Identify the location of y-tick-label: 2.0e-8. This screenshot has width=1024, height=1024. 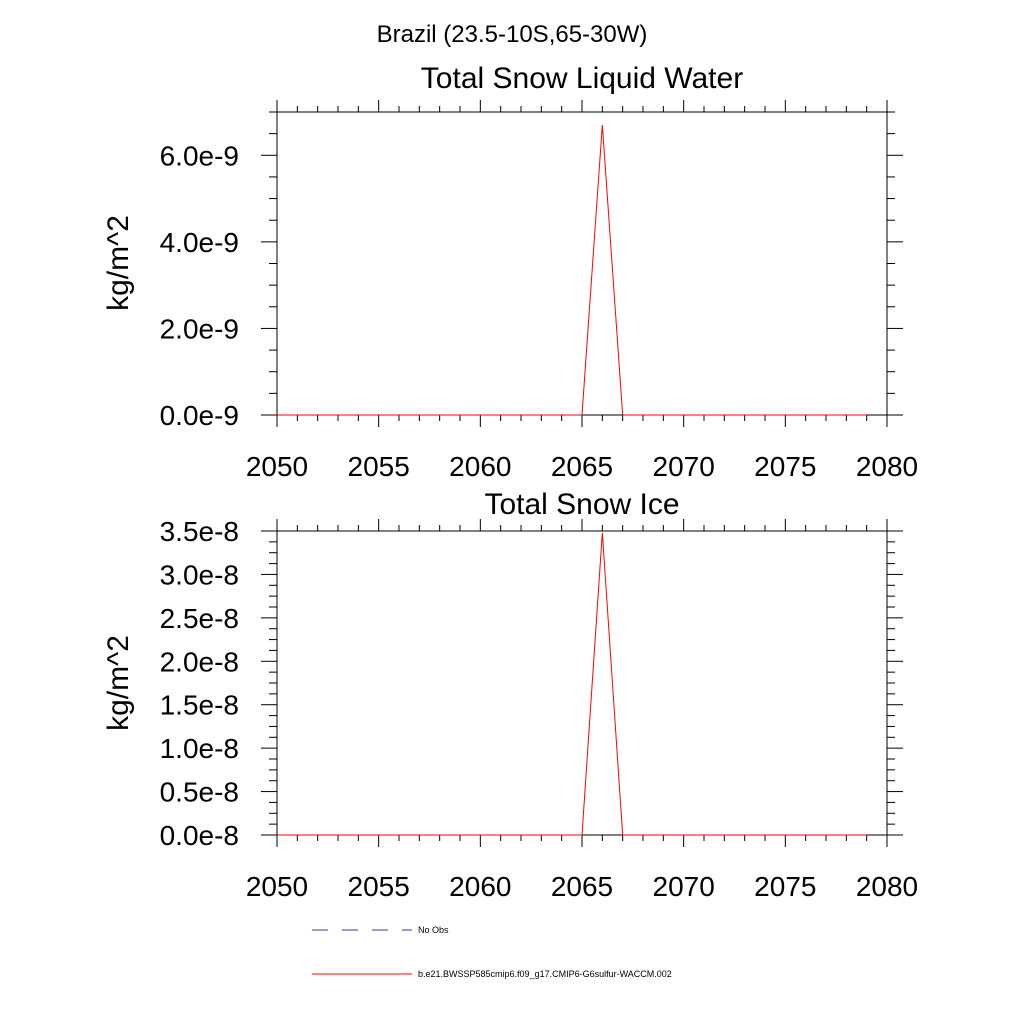
(199, 661).